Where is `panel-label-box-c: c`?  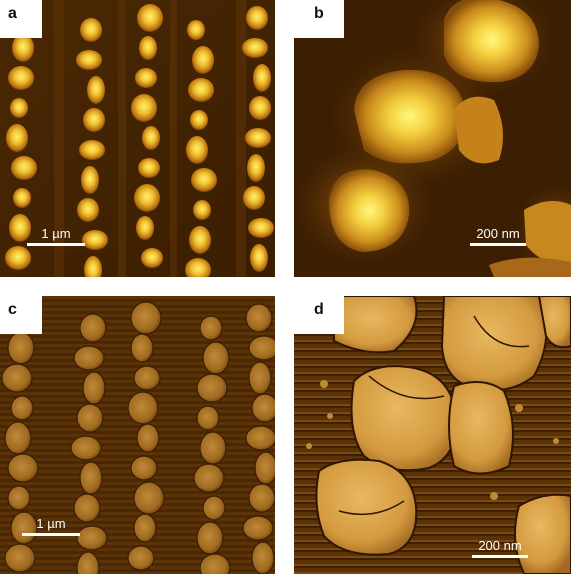 panel-label-box-c: c is located at coordinates (21, 315).